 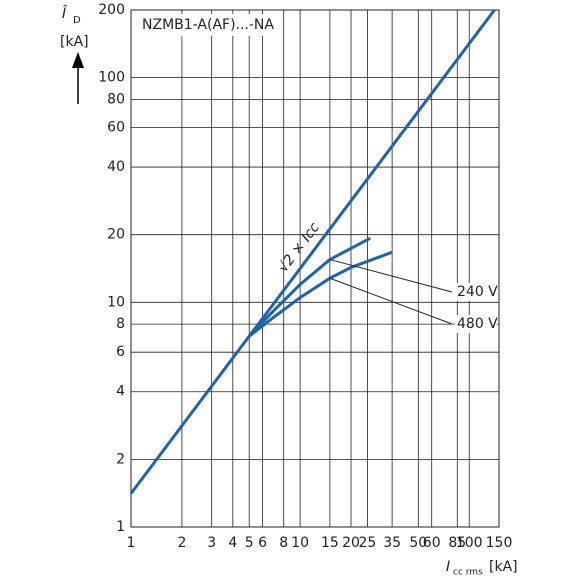 I want to click on y-label-subscript: D, so click(x=77, y=20).